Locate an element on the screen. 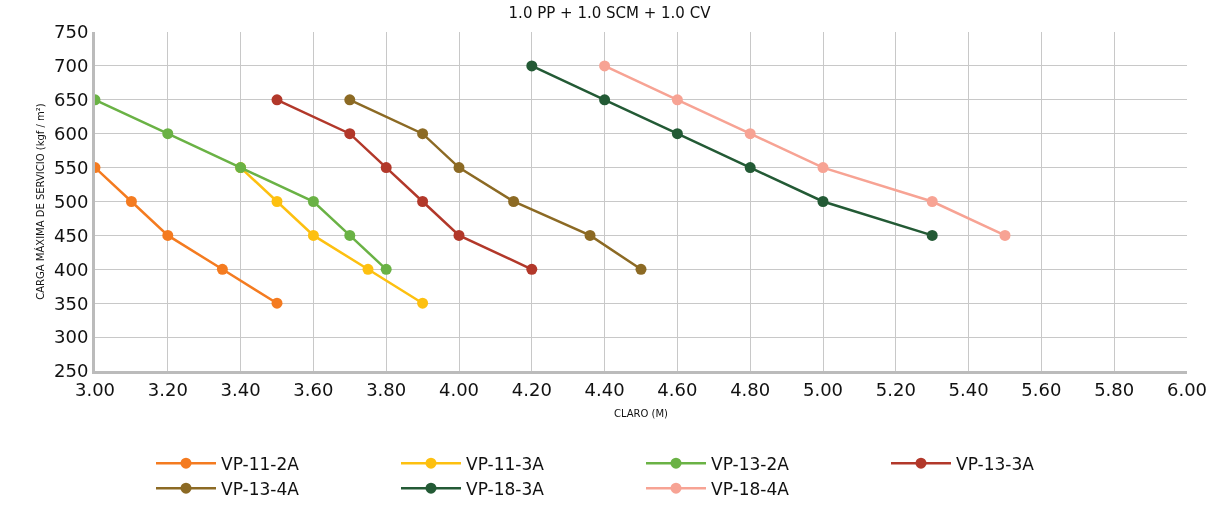 This screenshot has height=519, width=1219. x-tick-label: 5.80 is located at coordinates (1114, 389).